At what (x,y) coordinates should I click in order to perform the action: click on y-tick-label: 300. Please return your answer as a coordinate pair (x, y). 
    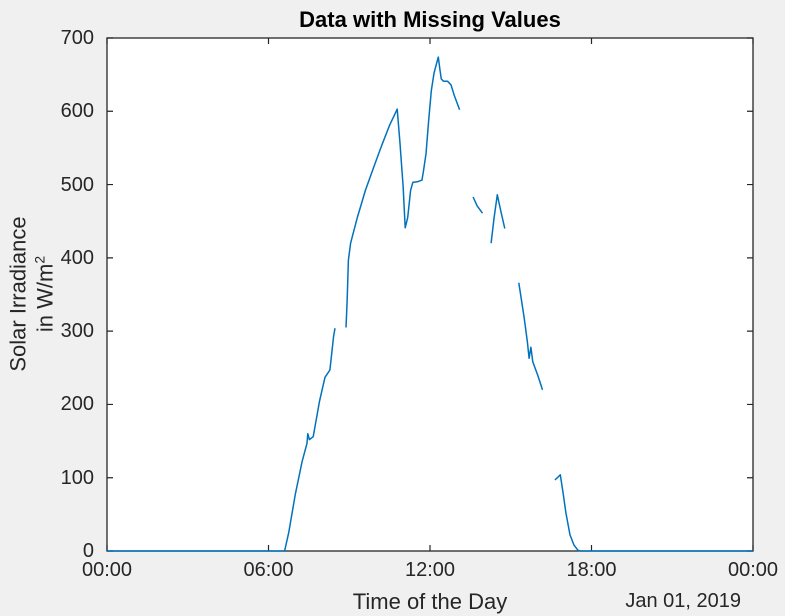
    Looking at the image, I should click on (77, 331).